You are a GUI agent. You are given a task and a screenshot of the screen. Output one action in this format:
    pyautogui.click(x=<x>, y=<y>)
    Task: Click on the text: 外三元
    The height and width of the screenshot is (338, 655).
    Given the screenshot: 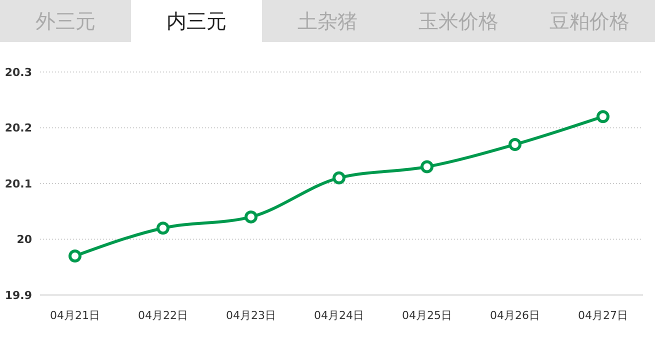 What is the action you would take?
    pyautogui.click(x=65, y=21)
    